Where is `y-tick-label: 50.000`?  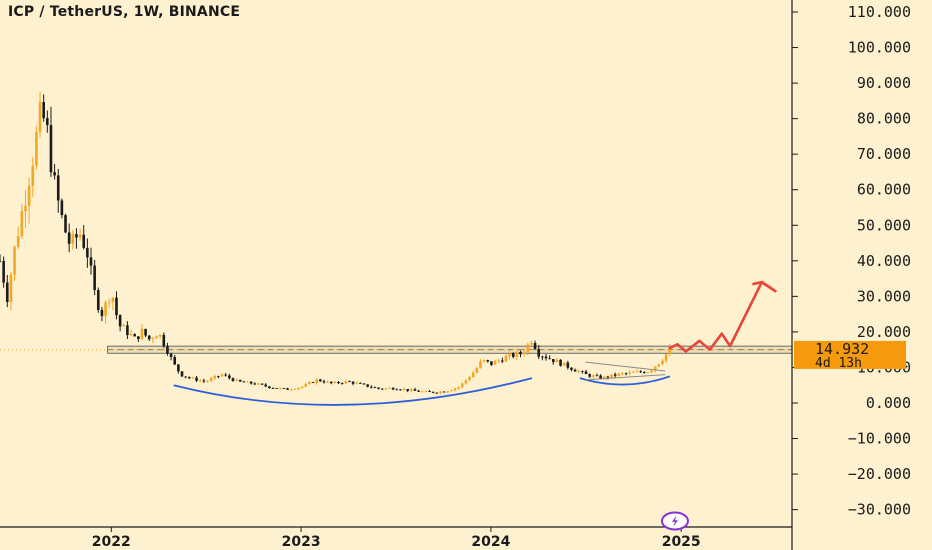 y-tick-label: 50.000 is located at coordinates (884, 225).